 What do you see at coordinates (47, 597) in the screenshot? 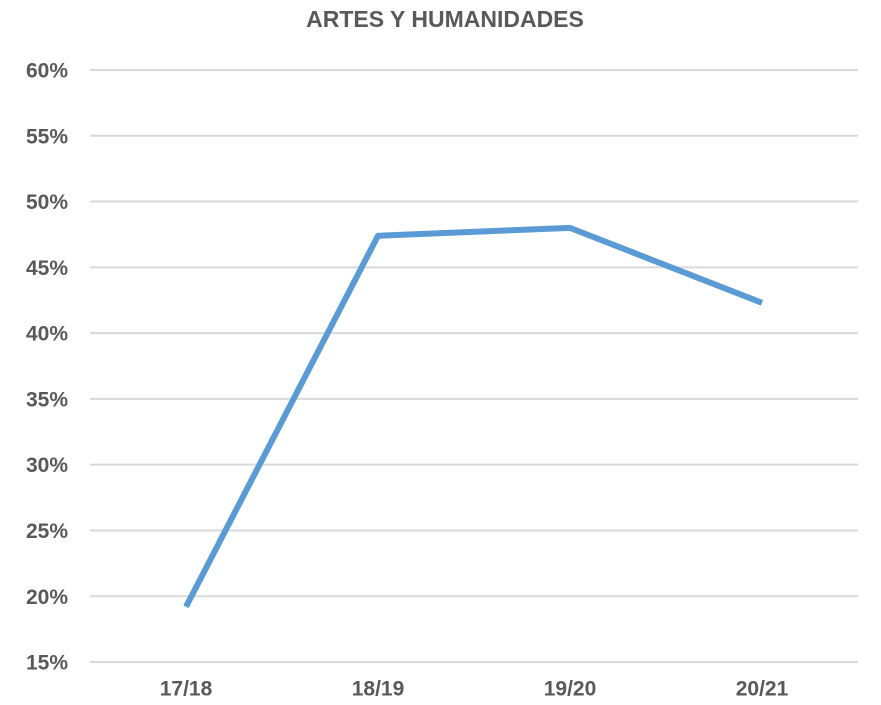
I see `y-tick-label: 20%` at bounding box center [47, 597].